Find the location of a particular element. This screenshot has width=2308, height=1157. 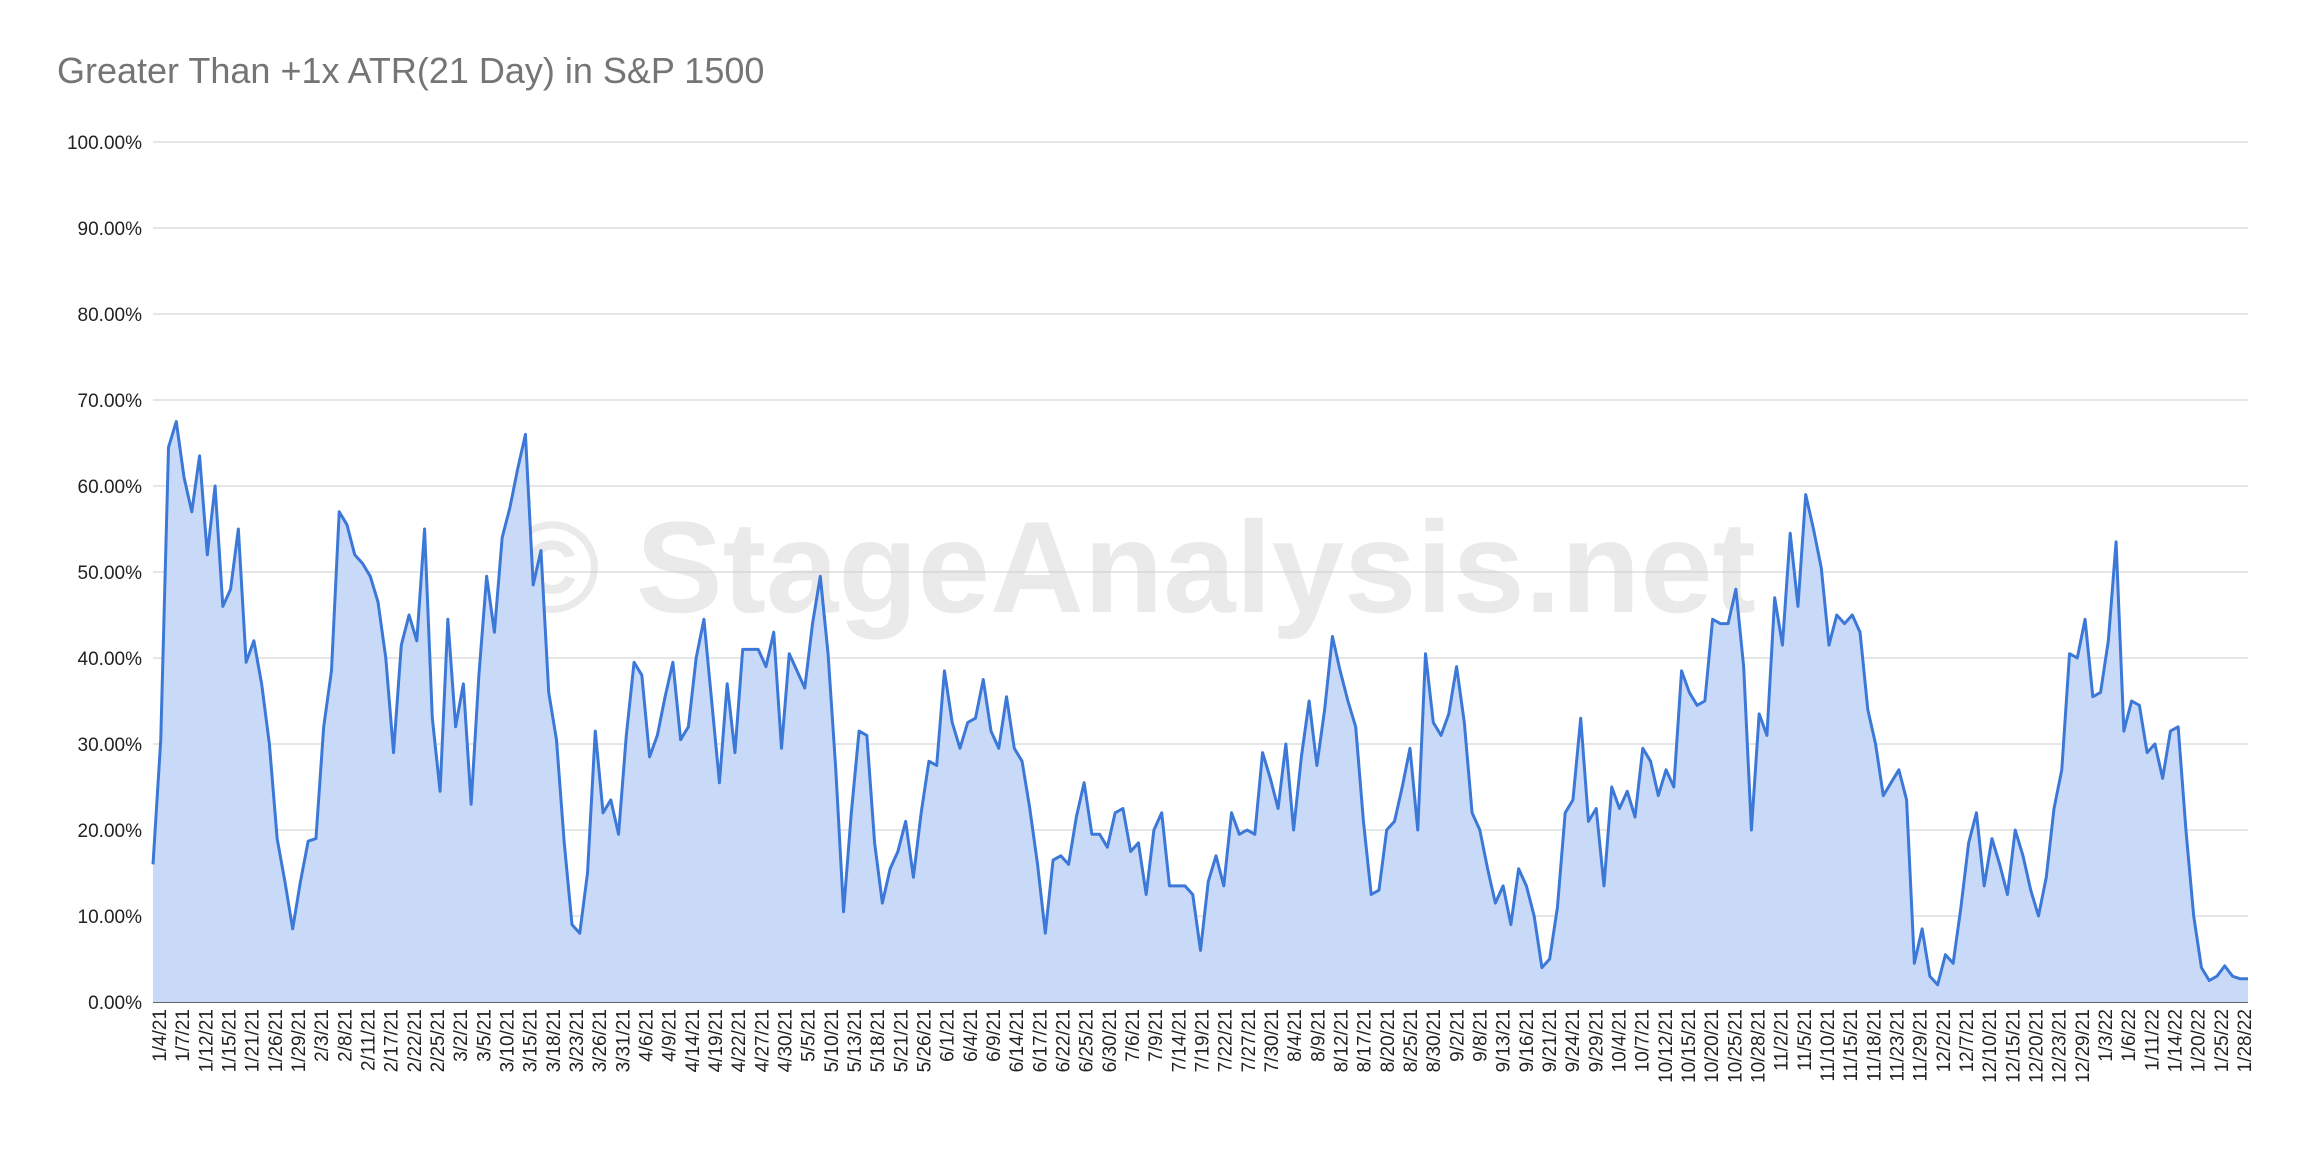

x-tick-label: 11/23/21 is located at coordinates (1898, 1045).